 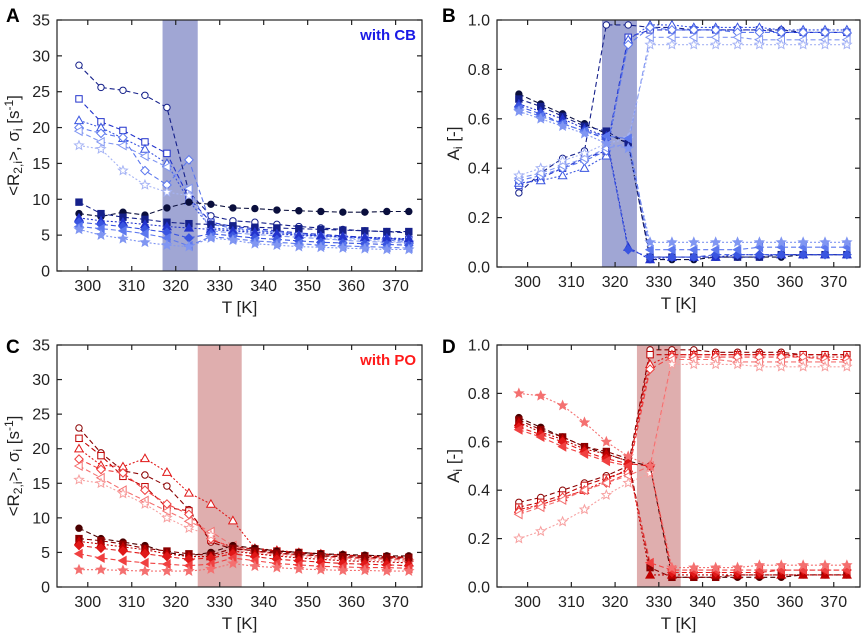 What do you see at coordinates (479, 588) in the screenshot?
I see `y-tick-label: 0.0` at bounding box center [479, 588].